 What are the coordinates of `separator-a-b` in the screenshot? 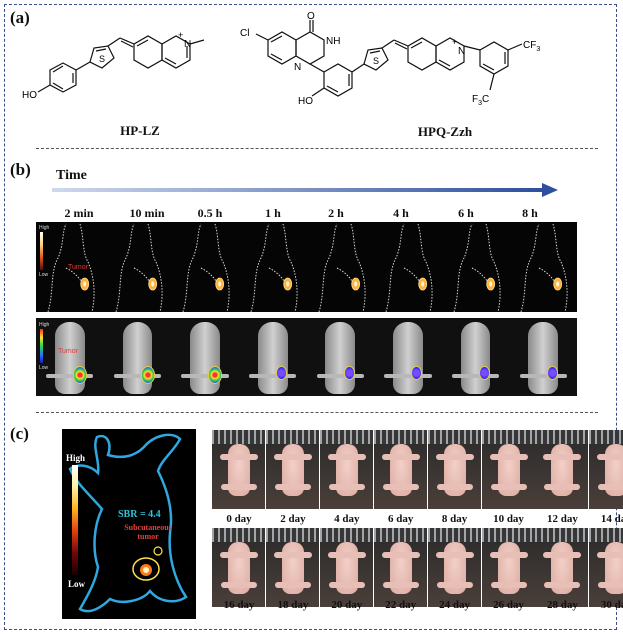 It's located at (317, 148).